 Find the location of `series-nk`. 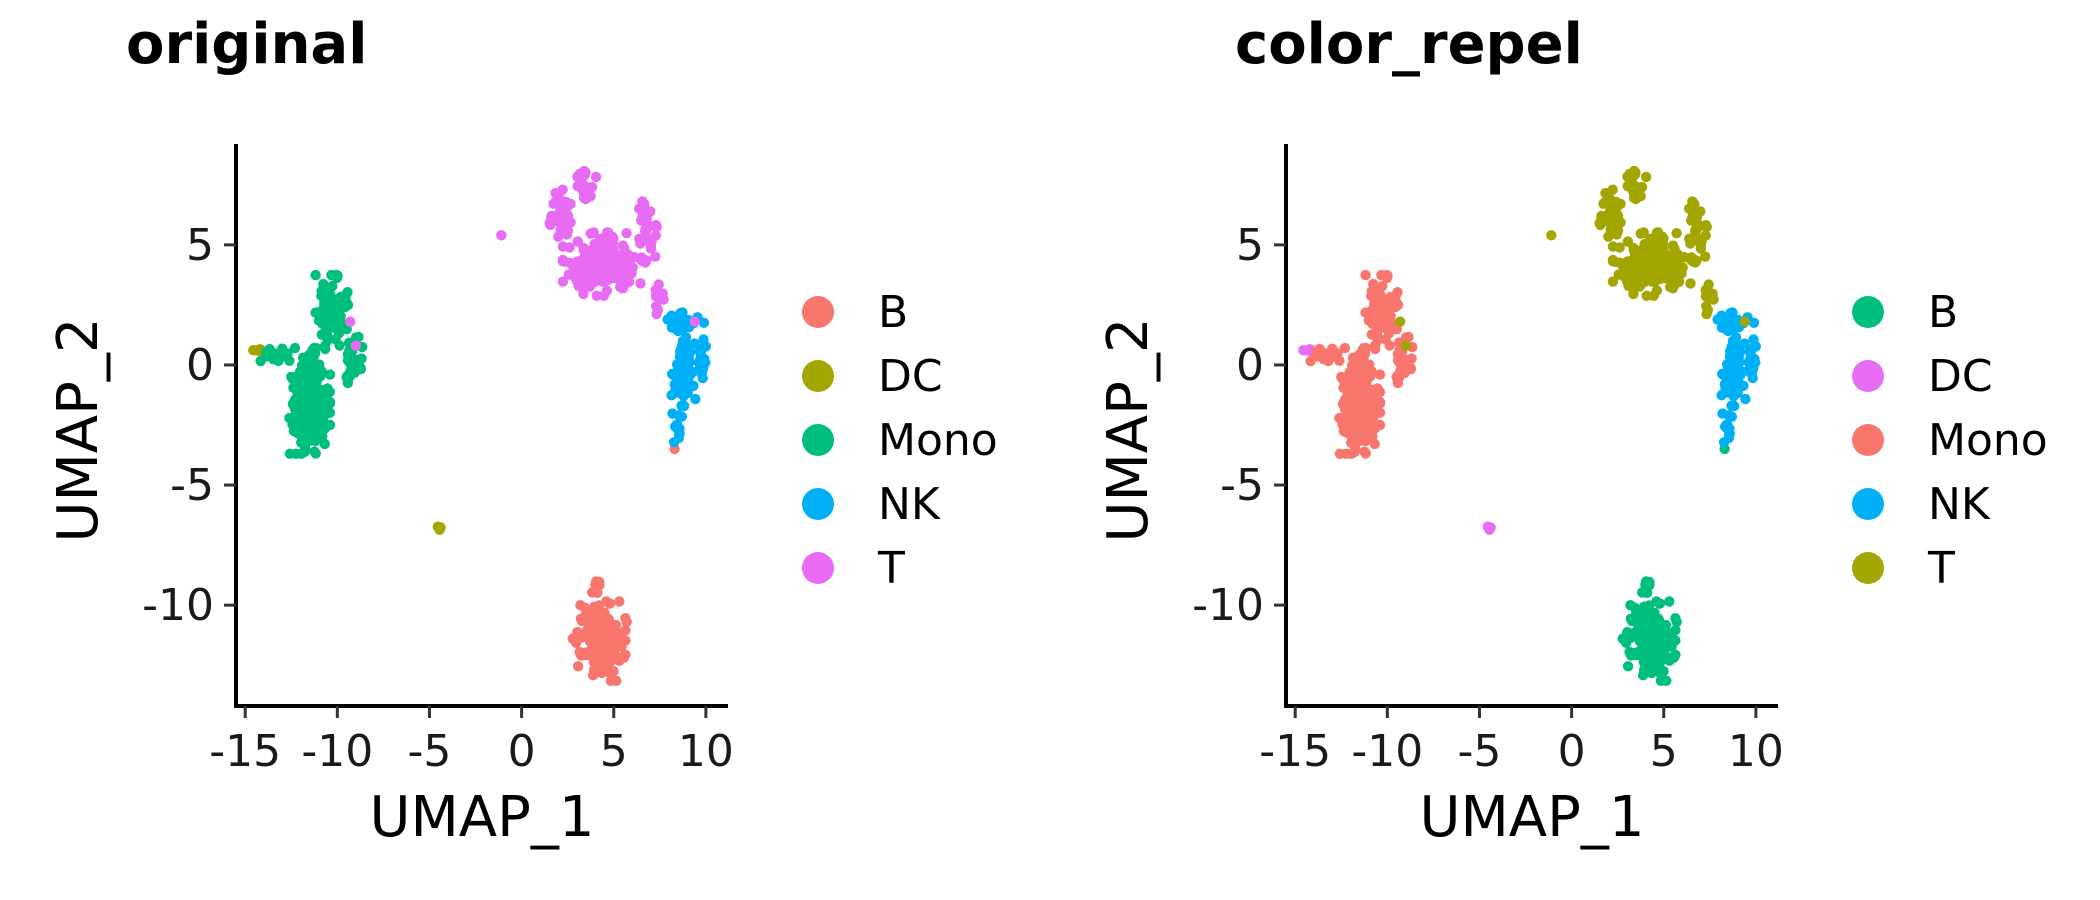

series-nk is located at coordinates (1736, 377).